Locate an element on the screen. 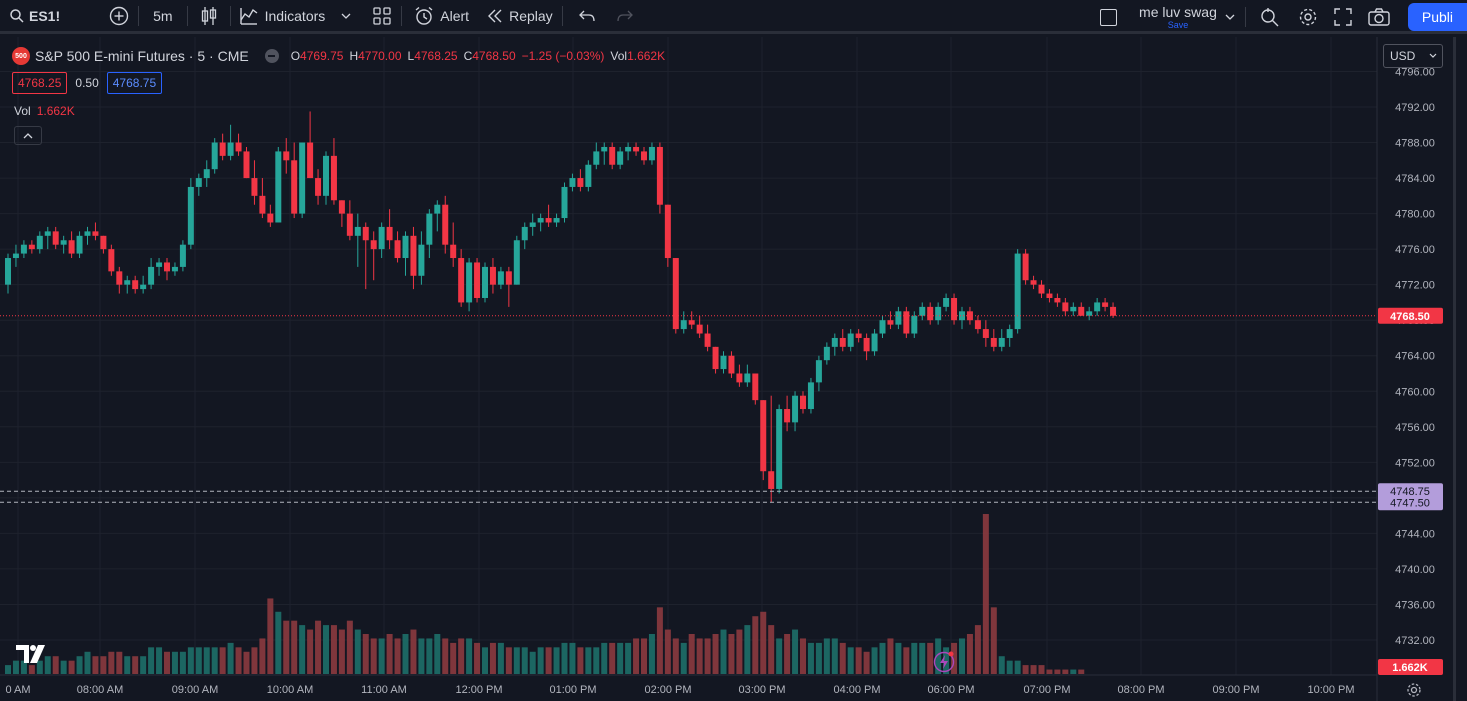 The height and width of the screenshot is (701, 1467). replay-label: Replay is located at coordinates (531, 15).